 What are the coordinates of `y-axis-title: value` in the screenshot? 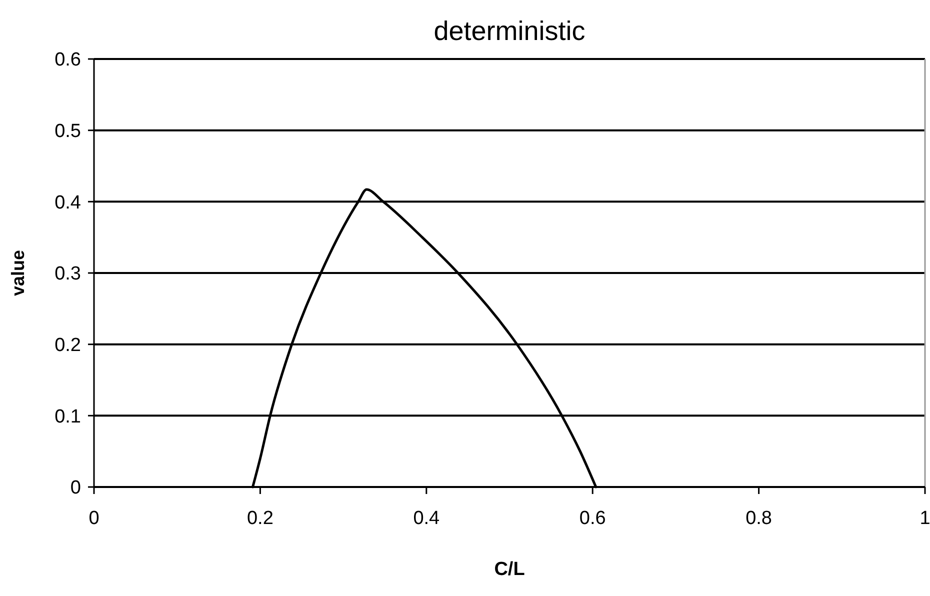 It's located at (18, 273).